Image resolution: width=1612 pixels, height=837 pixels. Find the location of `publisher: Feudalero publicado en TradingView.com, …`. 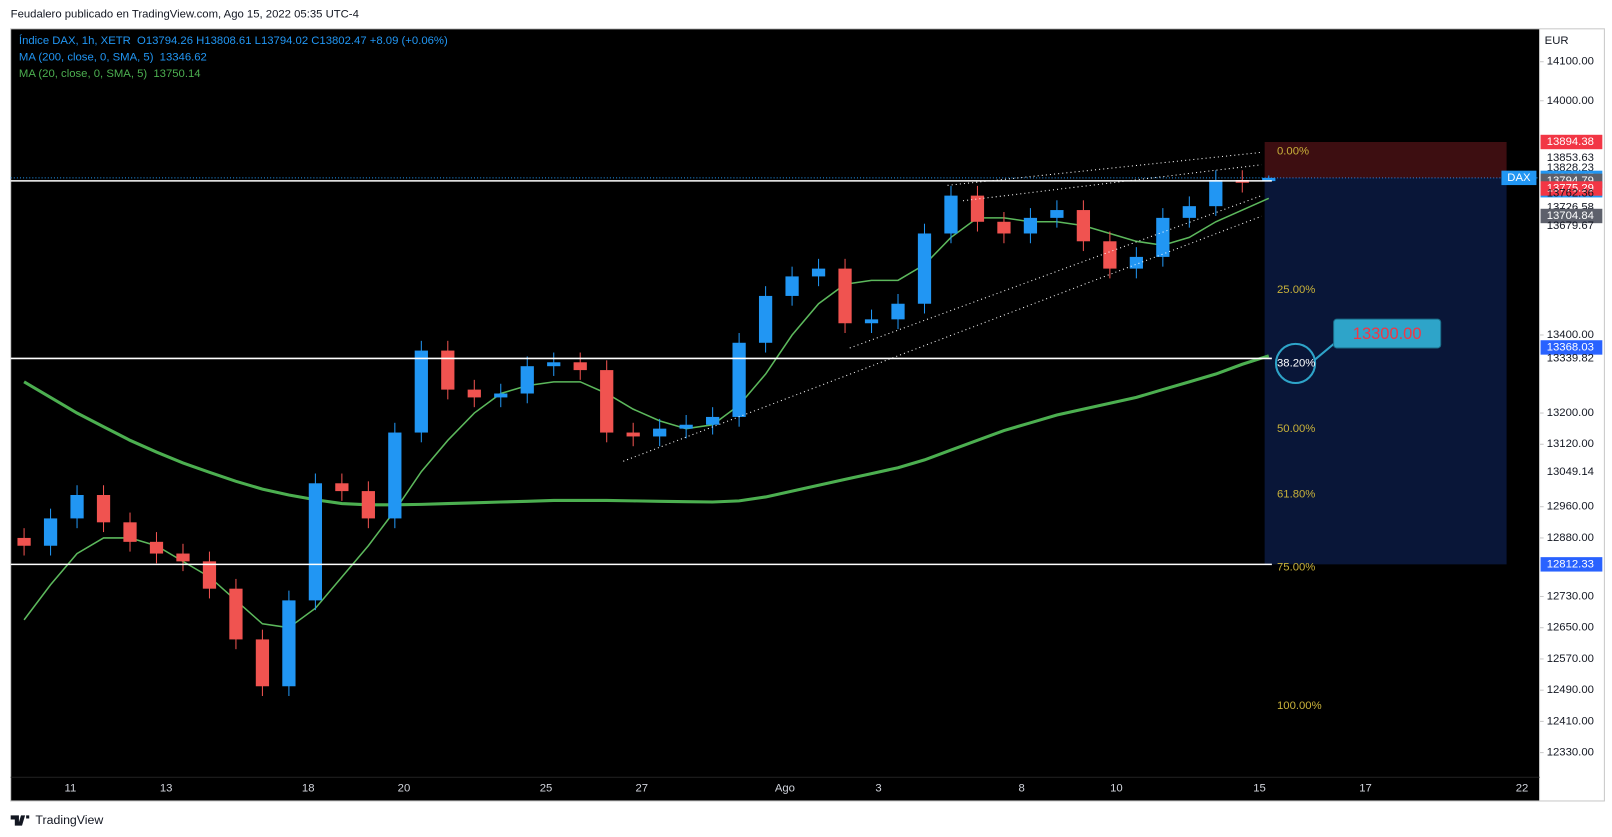

publisher: Feudalero publicado en TradingView.com, … is located at coordinates (185, 14).